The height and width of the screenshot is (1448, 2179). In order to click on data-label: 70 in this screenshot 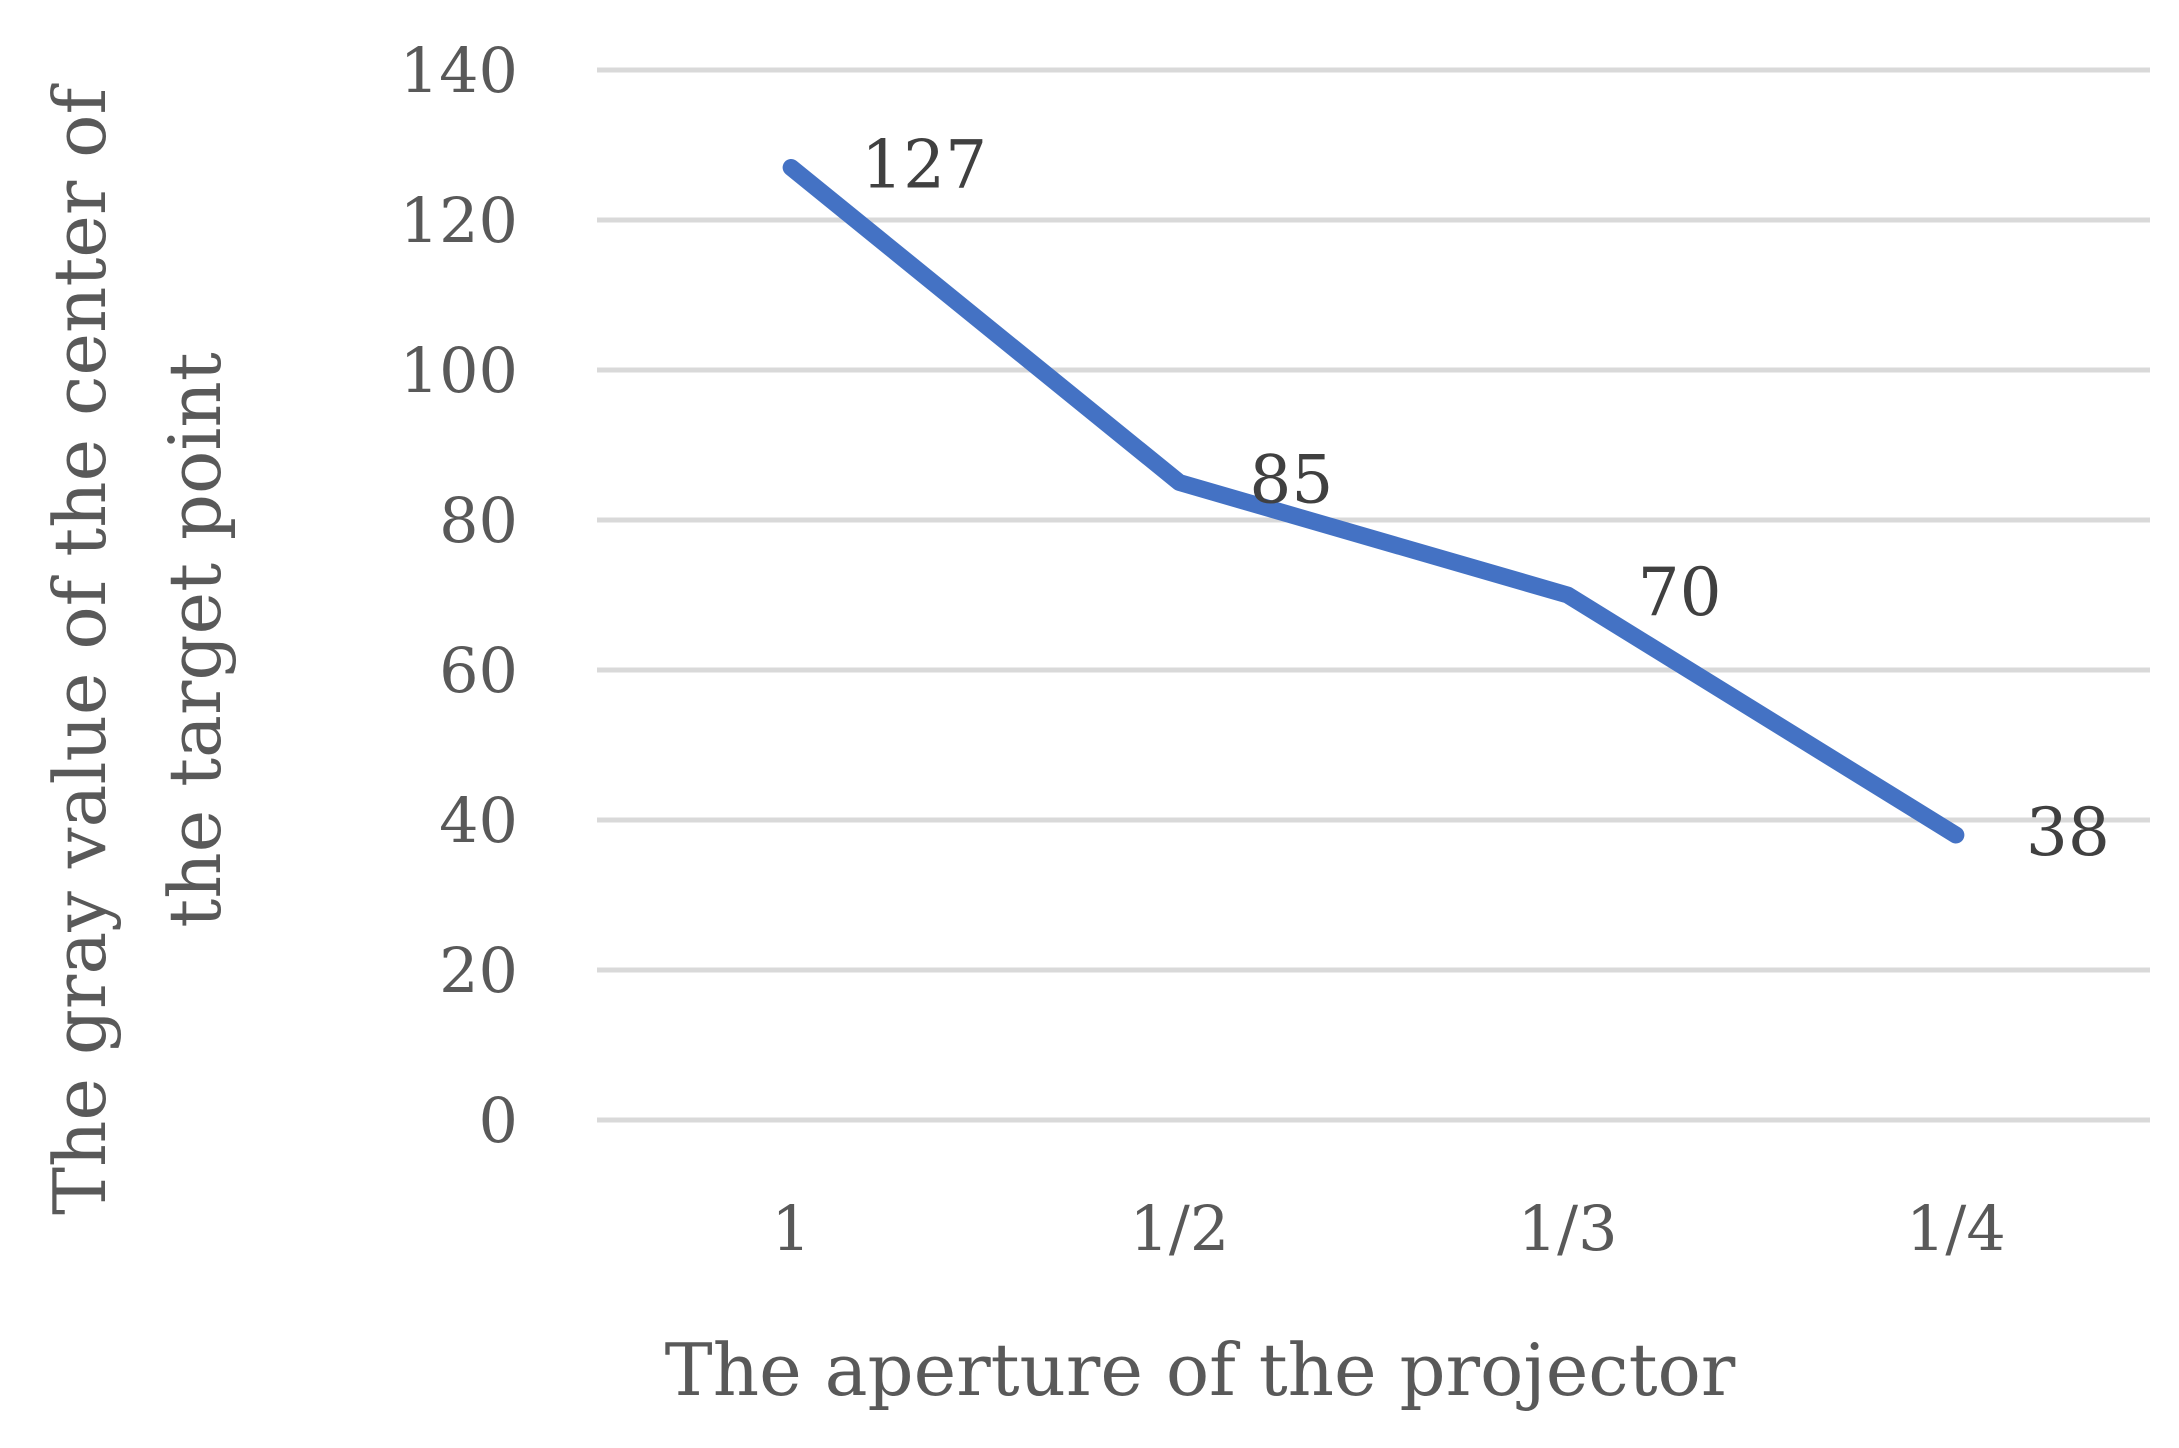, I will do `click(1680, 592)`.